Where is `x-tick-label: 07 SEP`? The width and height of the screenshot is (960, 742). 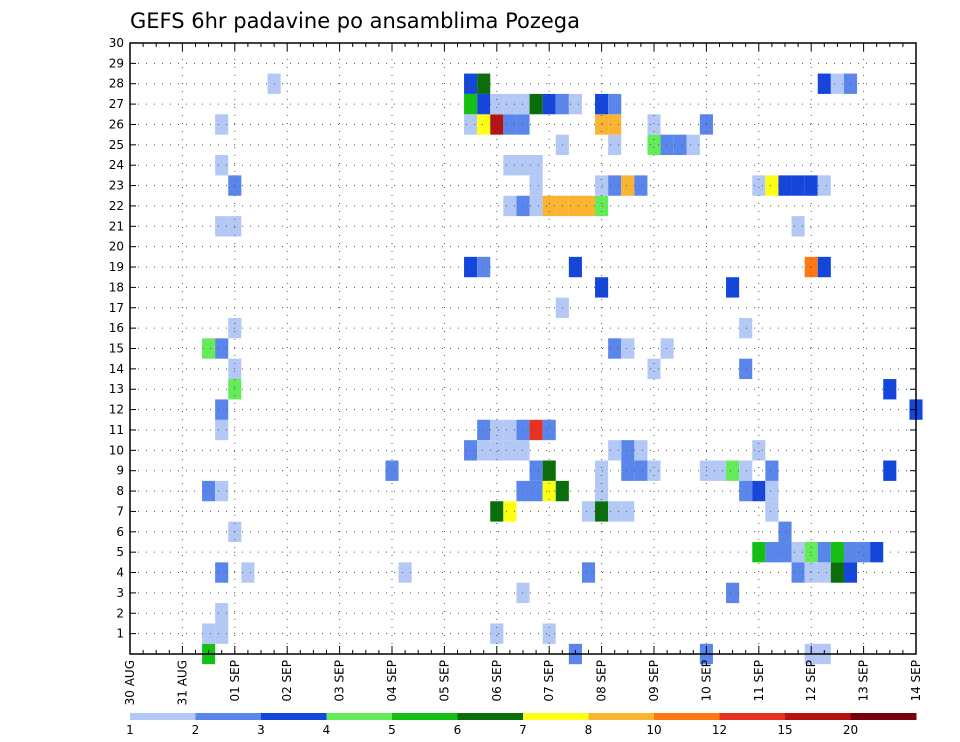
x-tick-label: 07 SEP is located at coordinates (549, 681).